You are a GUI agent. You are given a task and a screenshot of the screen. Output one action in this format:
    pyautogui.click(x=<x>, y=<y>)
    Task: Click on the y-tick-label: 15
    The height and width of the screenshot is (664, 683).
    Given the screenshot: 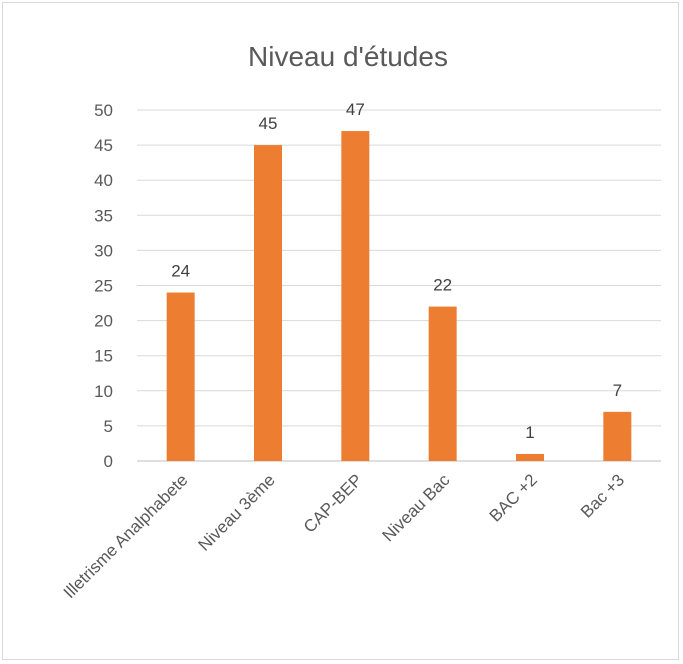 What is the action you would take?
    pyautogui.click(x=103, y=356)
    